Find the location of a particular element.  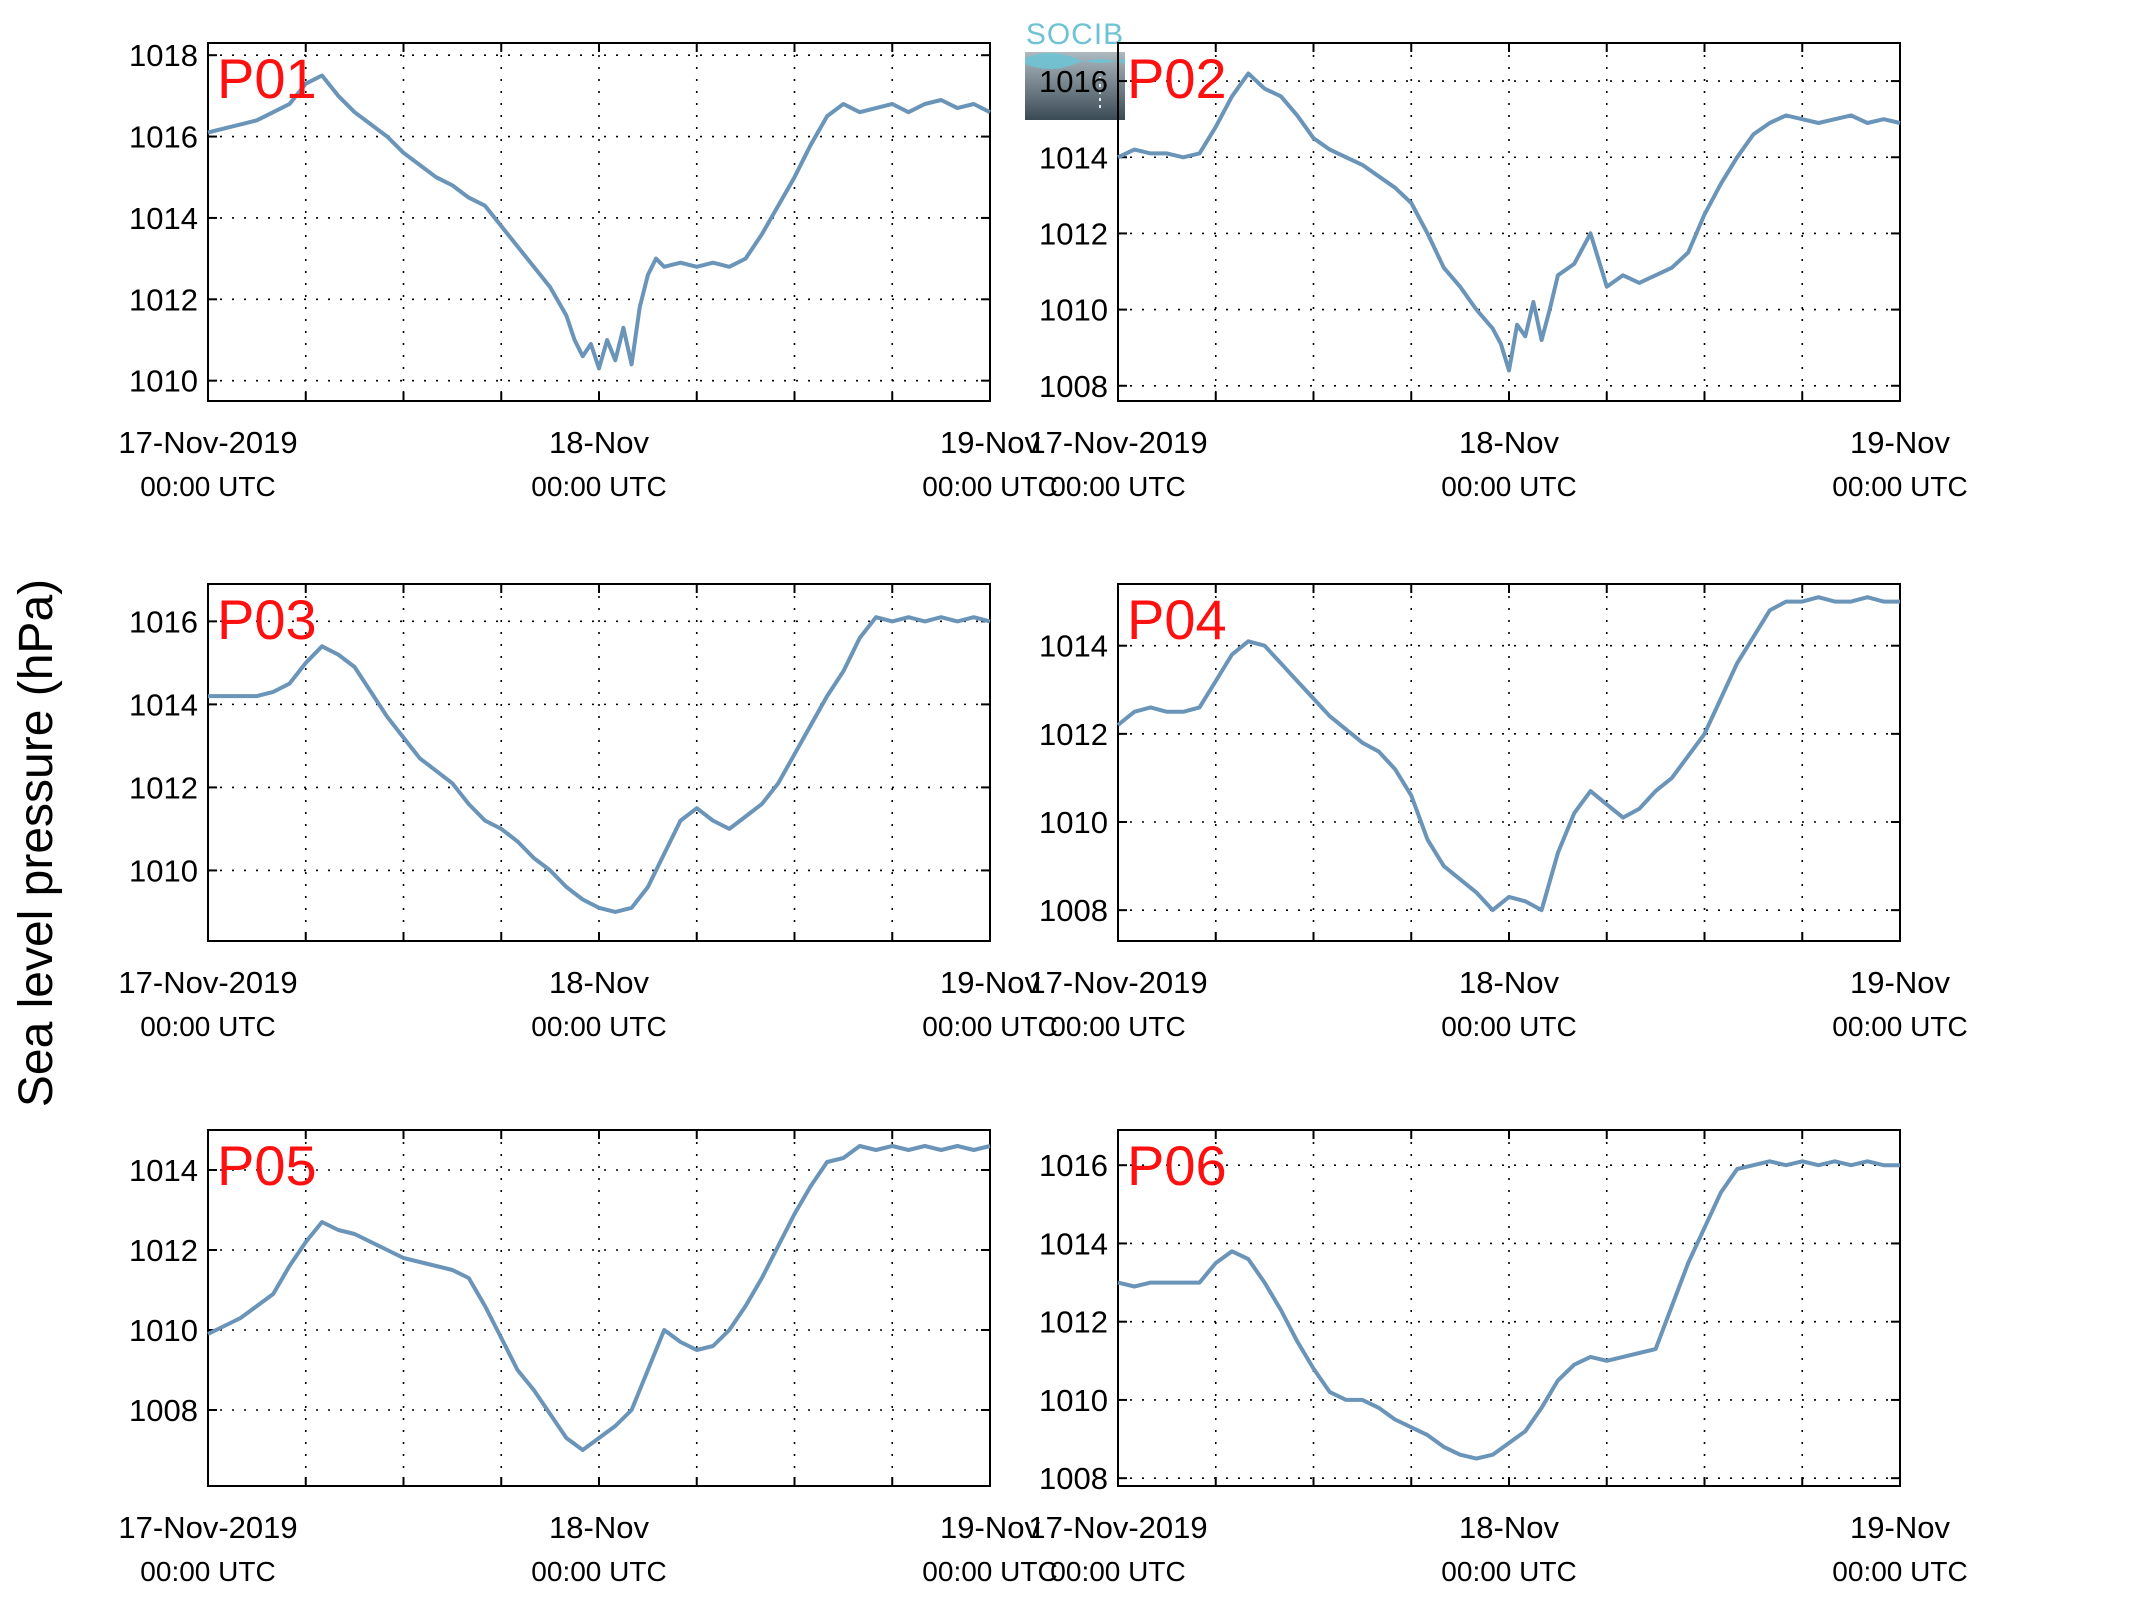

panel-label: P03 is located at coordinates (267, 619).